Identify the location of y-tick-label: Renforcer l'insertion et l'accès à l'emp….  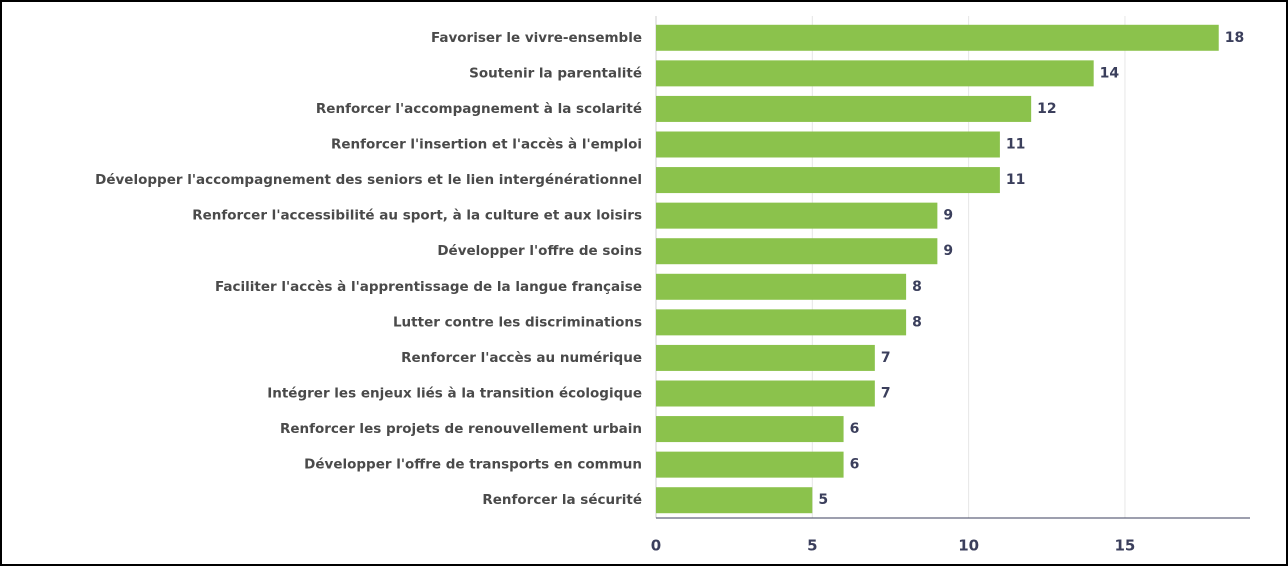
(486, 145).